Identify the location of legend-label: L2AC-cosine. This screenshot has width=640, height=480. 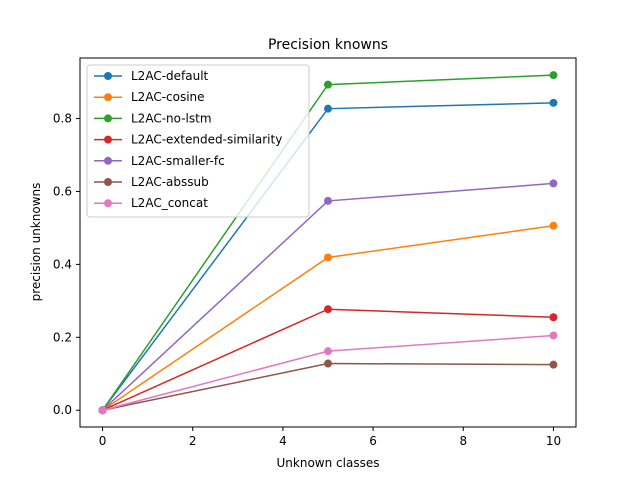
(168, 97).